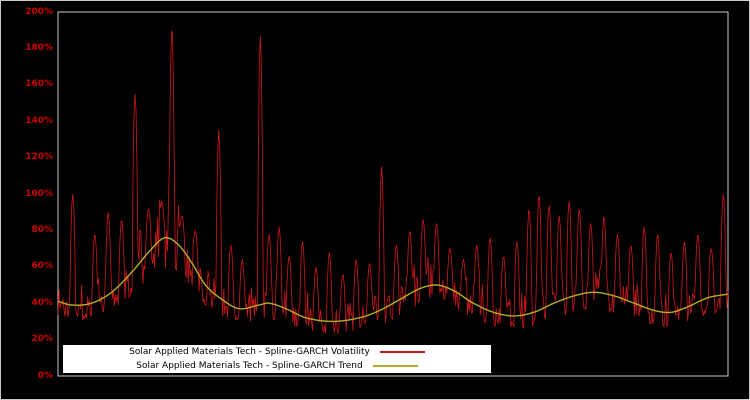  Describe the element at coordinates (39, 193) in the screenshot. I see `y-axis-tick-label: 100%` at that location.